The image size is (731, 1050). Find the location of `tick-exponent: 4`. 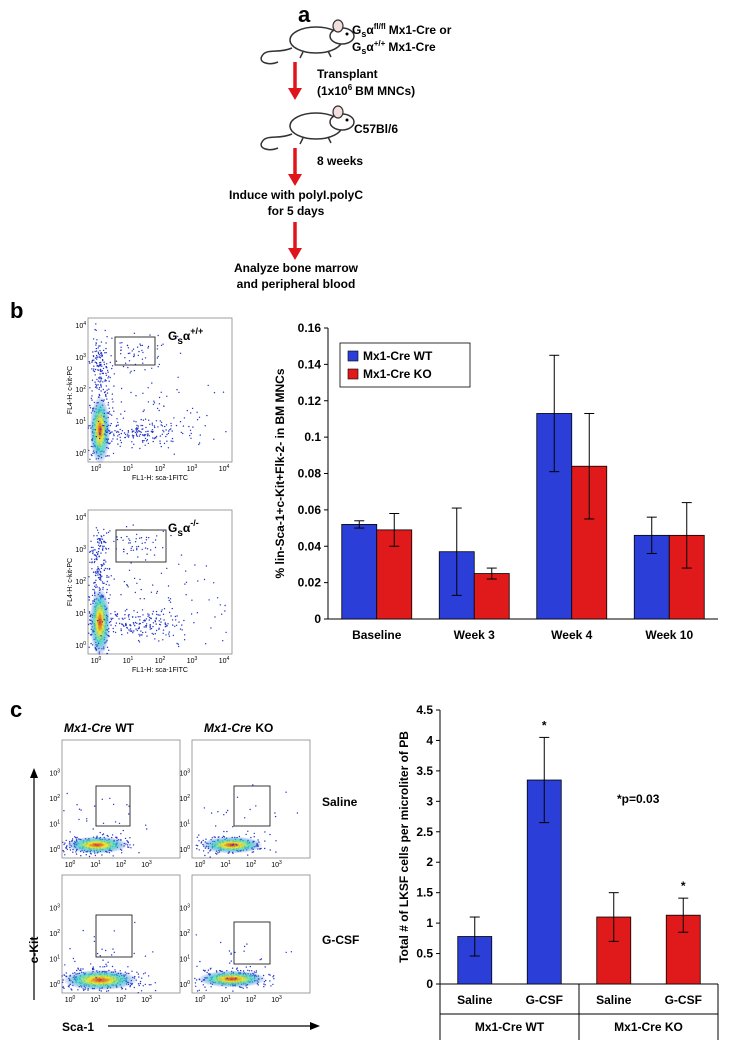

tick-exponent: 4 is located at coordinates (228, 467).